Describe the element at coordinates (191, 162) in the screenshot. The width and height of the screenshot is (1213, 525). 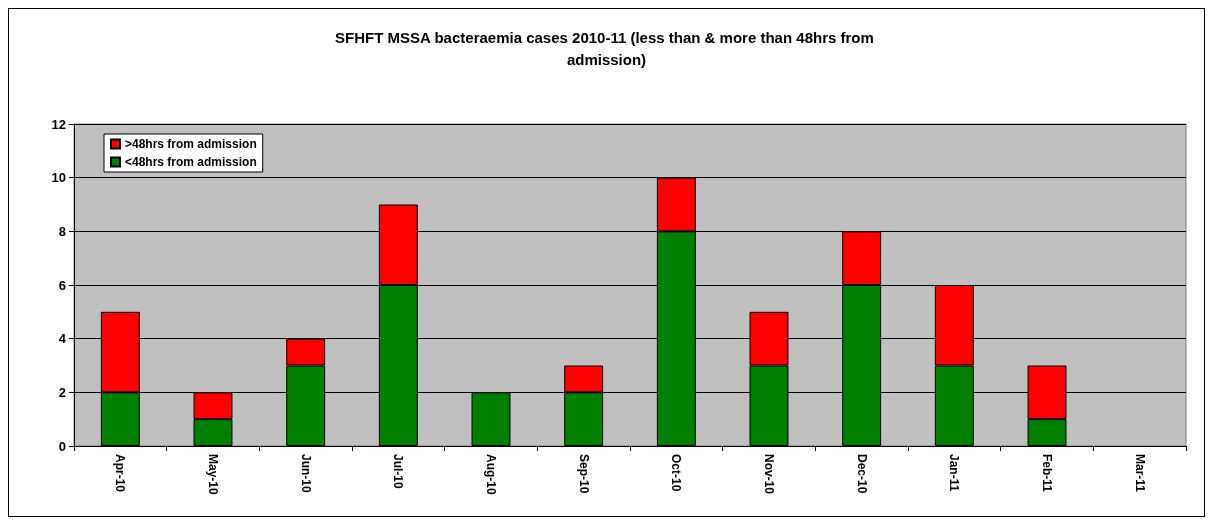
I see `legend-label: <48hrs from admission` at that location.